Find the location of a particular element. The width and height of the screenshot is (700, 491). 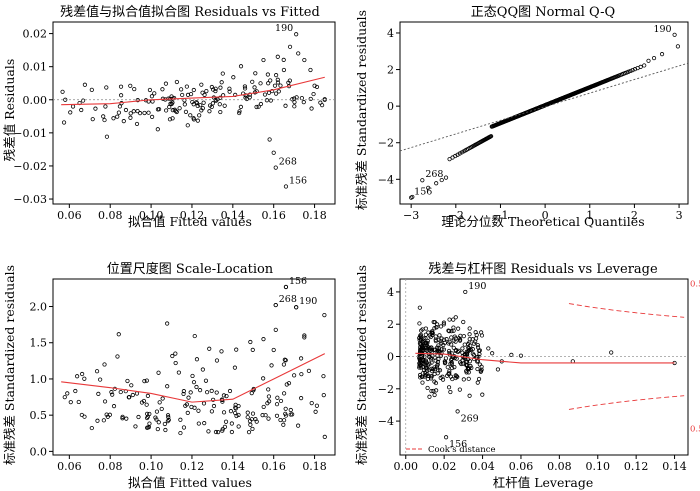

y-axis-label: 标准残差 Standardized residuals is located at coordinates (361, 365).